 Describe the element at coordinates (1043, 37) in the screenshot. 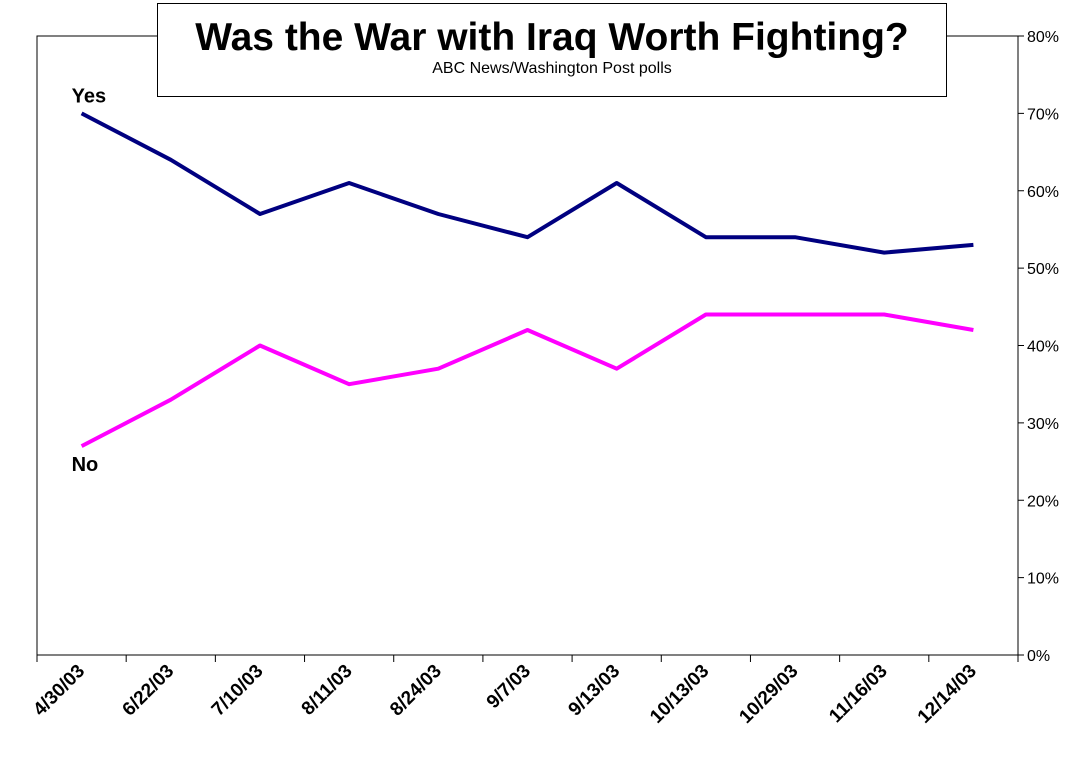

I see `y-tick-label: 80%` at that location.